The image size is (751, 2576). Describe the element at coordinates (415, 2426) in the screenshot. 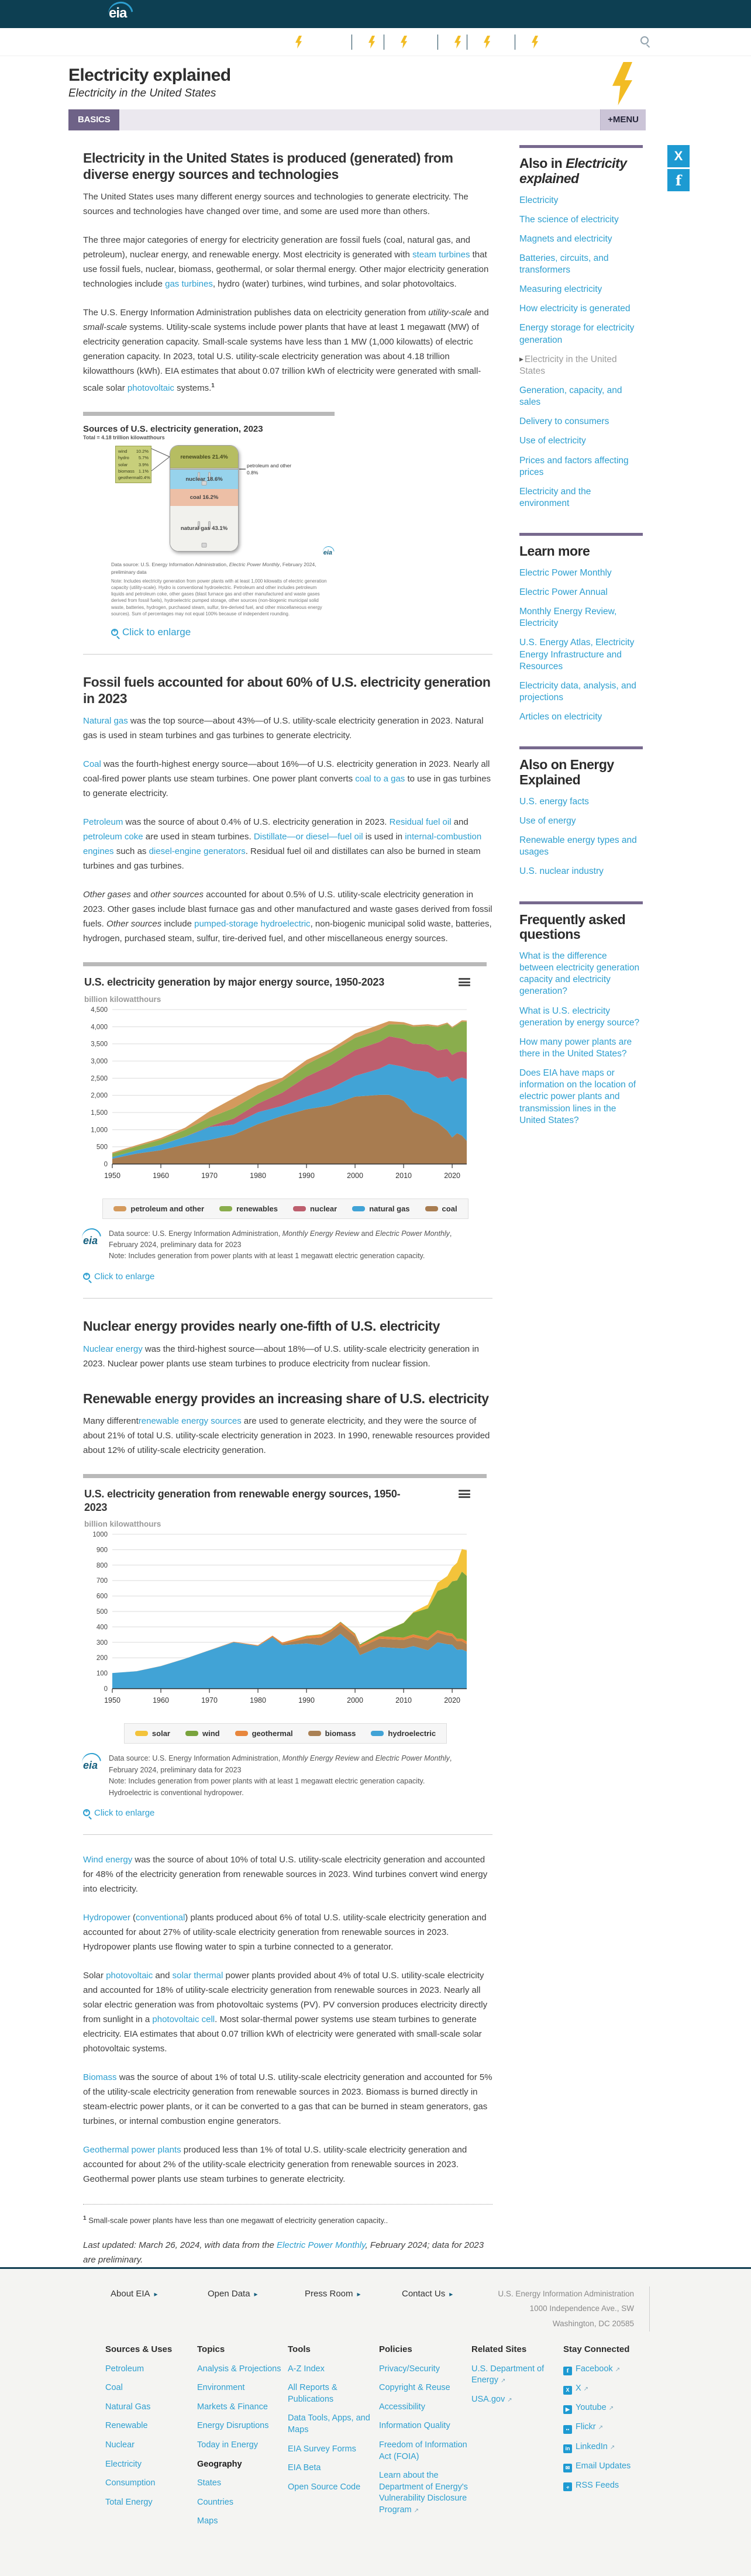

I see `footer-link: Information Quality` at that location.